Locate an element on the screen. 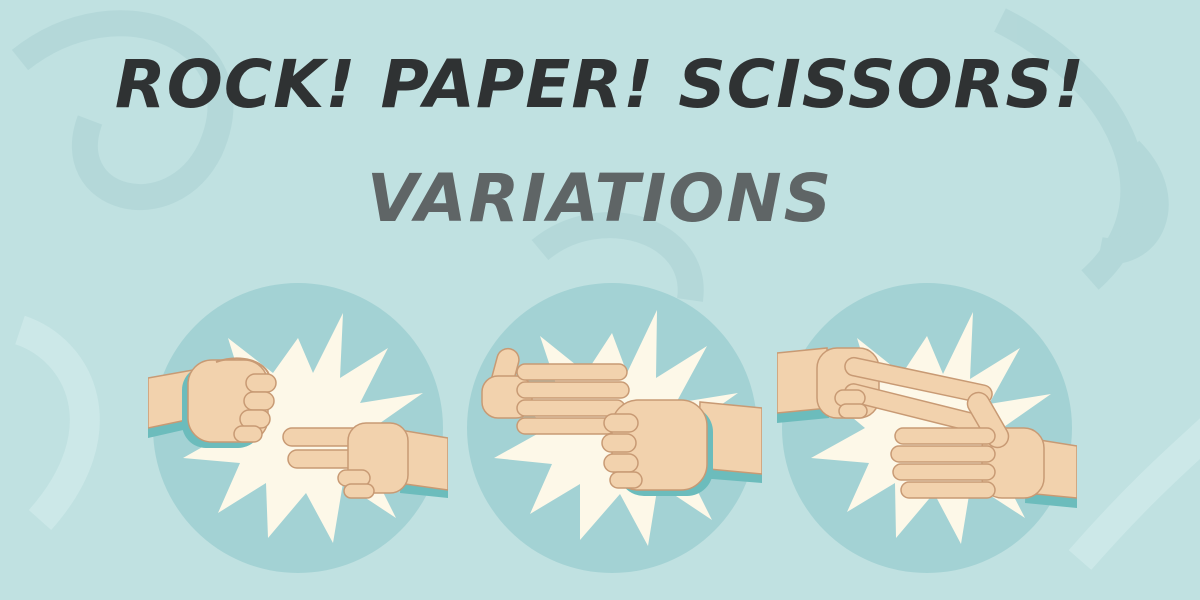 This screenshot has width=1200, height=600. paper-vs-rock-illustration is located at coordinates (614, 428).